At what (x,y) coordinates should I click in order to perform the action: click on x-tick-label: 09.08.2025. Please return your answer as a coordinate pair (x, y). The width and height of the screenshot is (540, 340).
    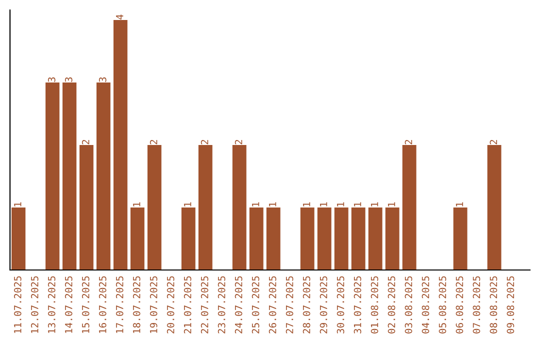
    Looking at the image, I should click on (510, 305).